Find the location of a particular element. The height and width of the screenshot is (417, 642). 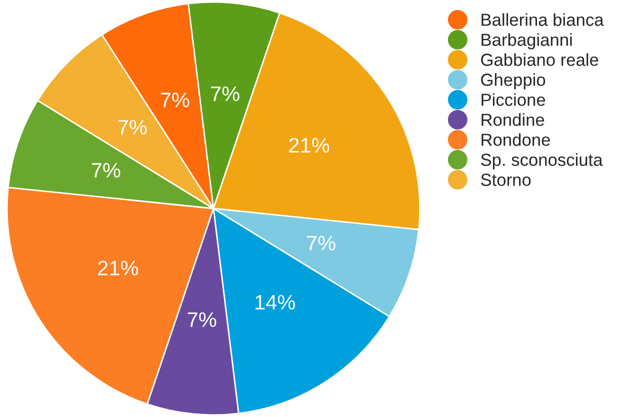

legend-label: Piccione is located at coordinates (514, 99).